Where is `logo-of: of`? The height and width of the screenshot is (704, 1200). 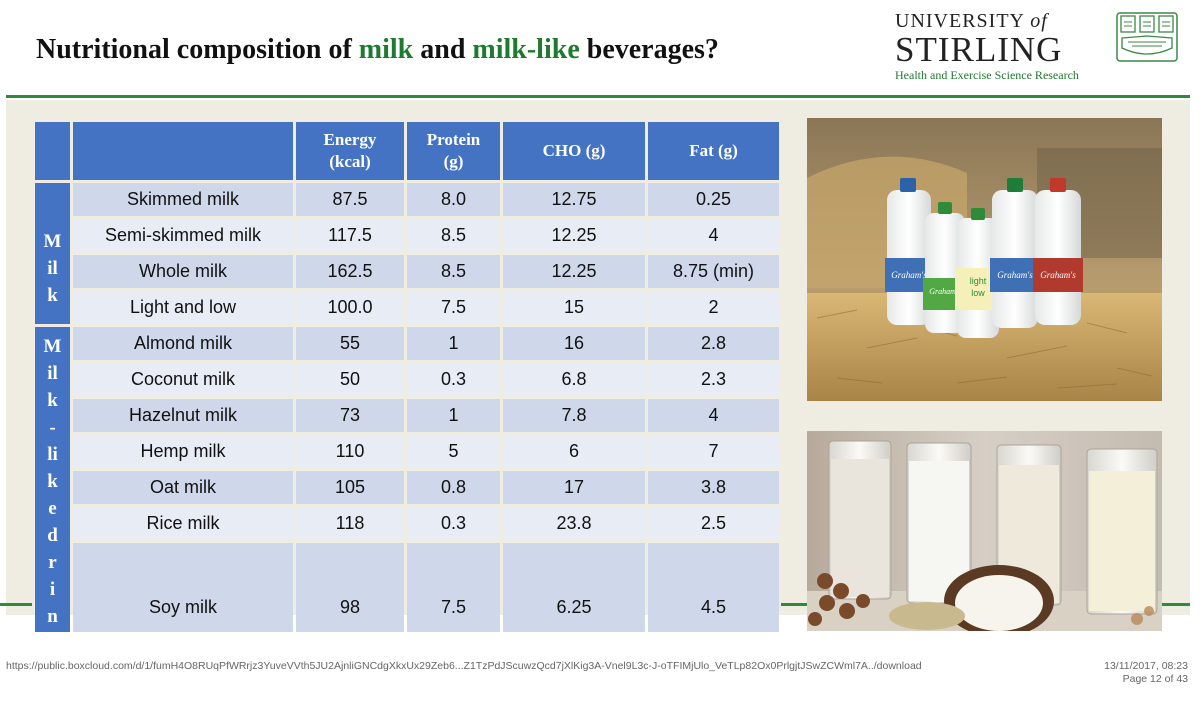 logo-of: of is located at coordinates (1039, 21).